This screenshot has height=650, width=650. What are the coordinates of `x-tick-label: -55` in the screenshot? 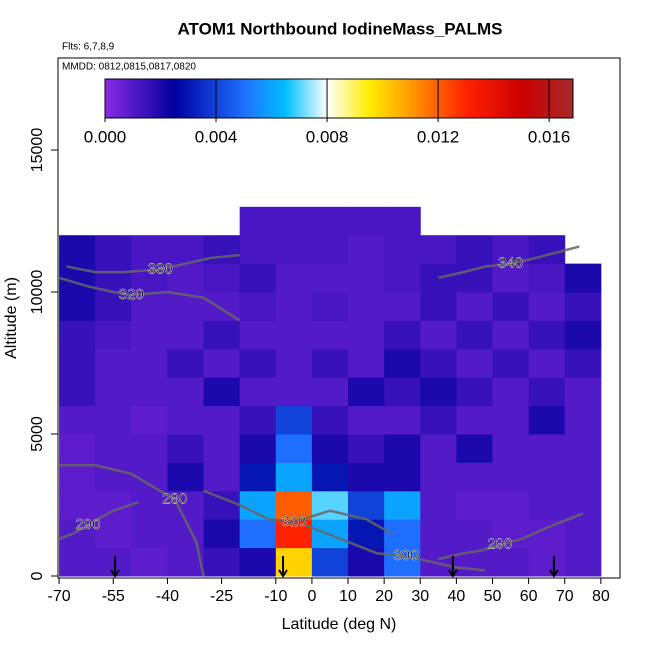 It's located at (113, 596).